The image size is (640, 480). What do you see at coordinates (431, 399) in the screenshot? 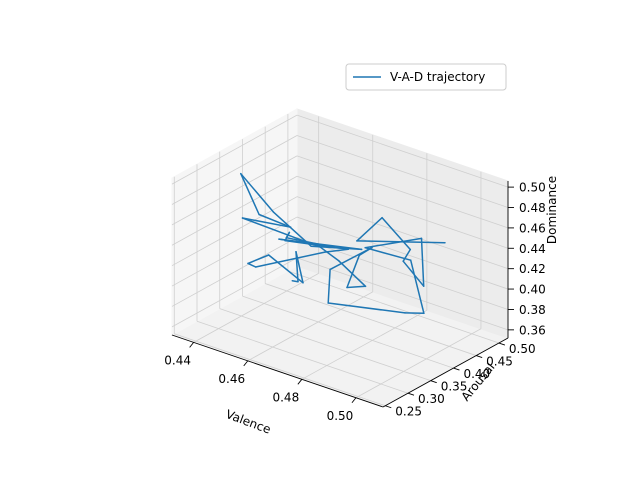
I see `y-tick-label: 0.30` at bounding box center [431, 399].